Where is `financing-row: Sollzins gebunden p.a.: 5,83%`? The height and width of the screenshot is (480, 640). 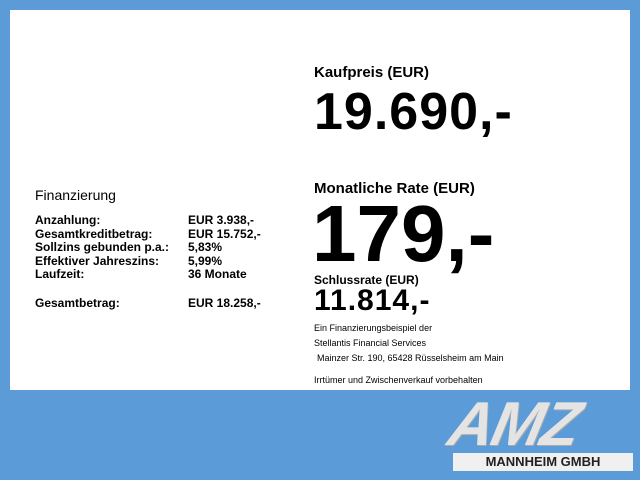
financing-row: Sollzins gebunden p.a.: 5,83% is located at coordinates (148, 247).